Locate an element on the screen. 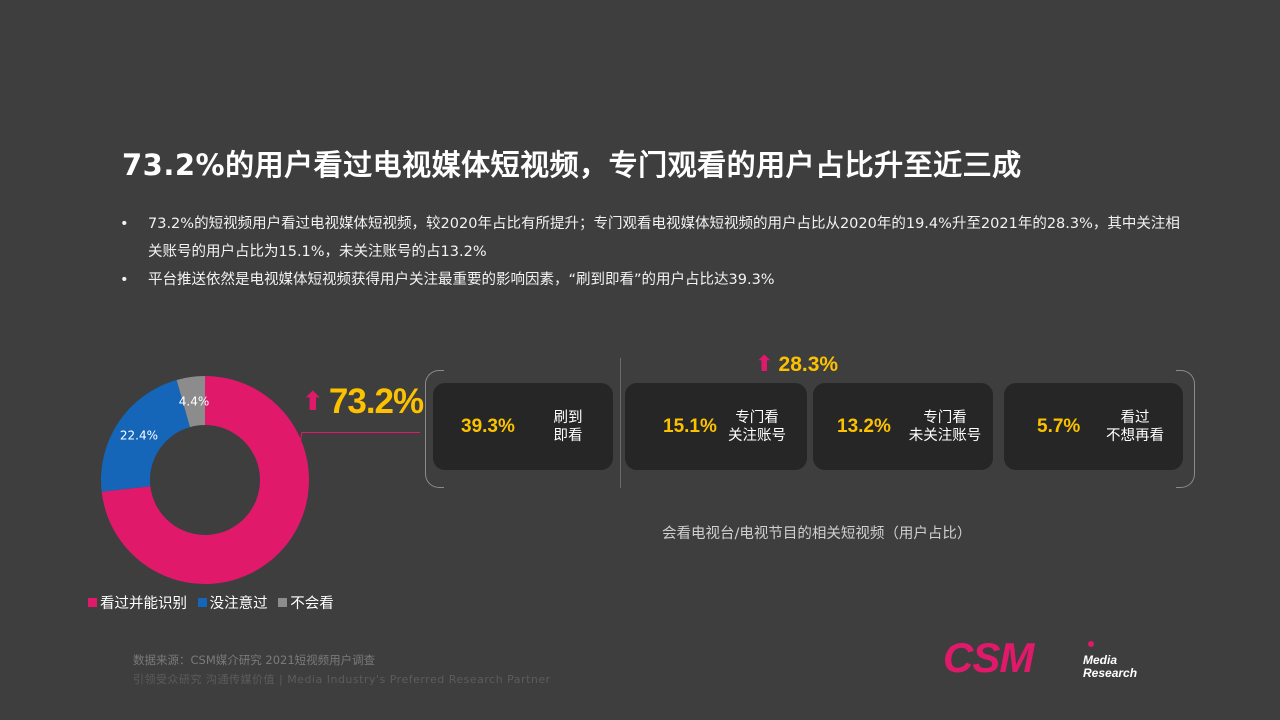 The image size is (1280, 720). card-label-line: 即看 is located at coordinates (568, 436).